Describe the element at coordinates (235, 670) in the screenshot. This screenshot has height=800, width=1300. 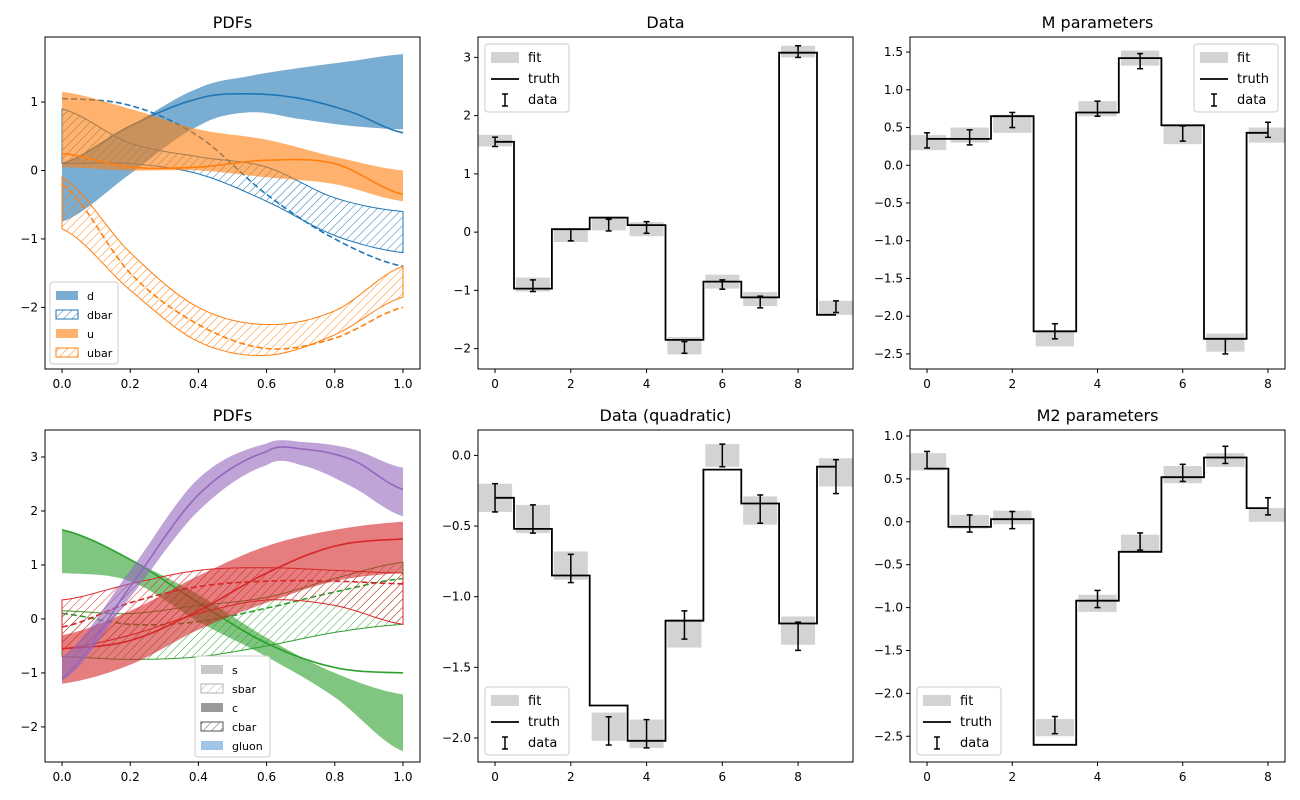
I see `legend-label: s` at that location.